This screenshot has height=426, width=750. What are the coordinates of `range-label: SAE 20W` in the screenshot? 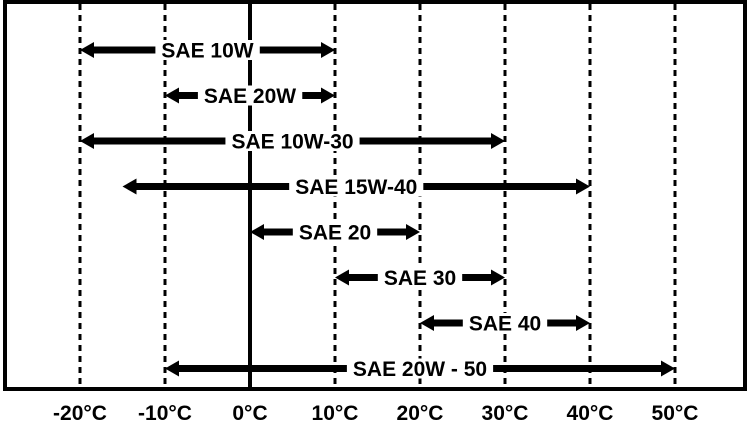 It's located at (250, 96).